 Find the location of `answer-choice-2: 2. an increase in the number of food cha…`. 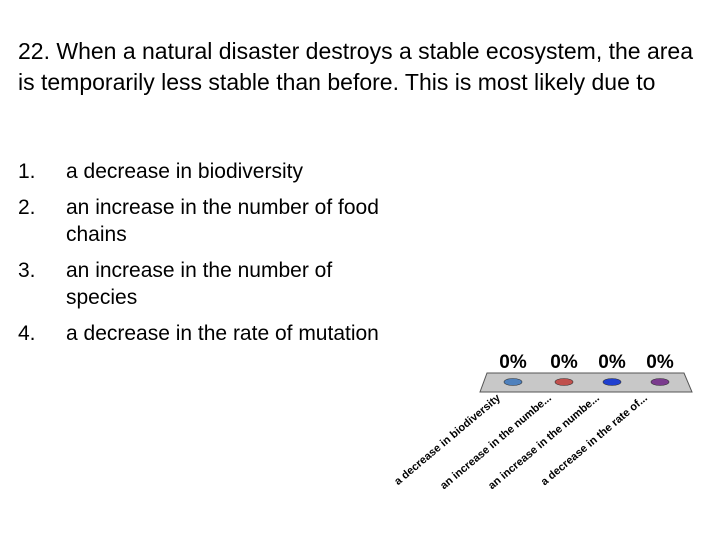

answer-choice-2: 2. an increase in the number of food cha… is located at coordinates (190, 221).